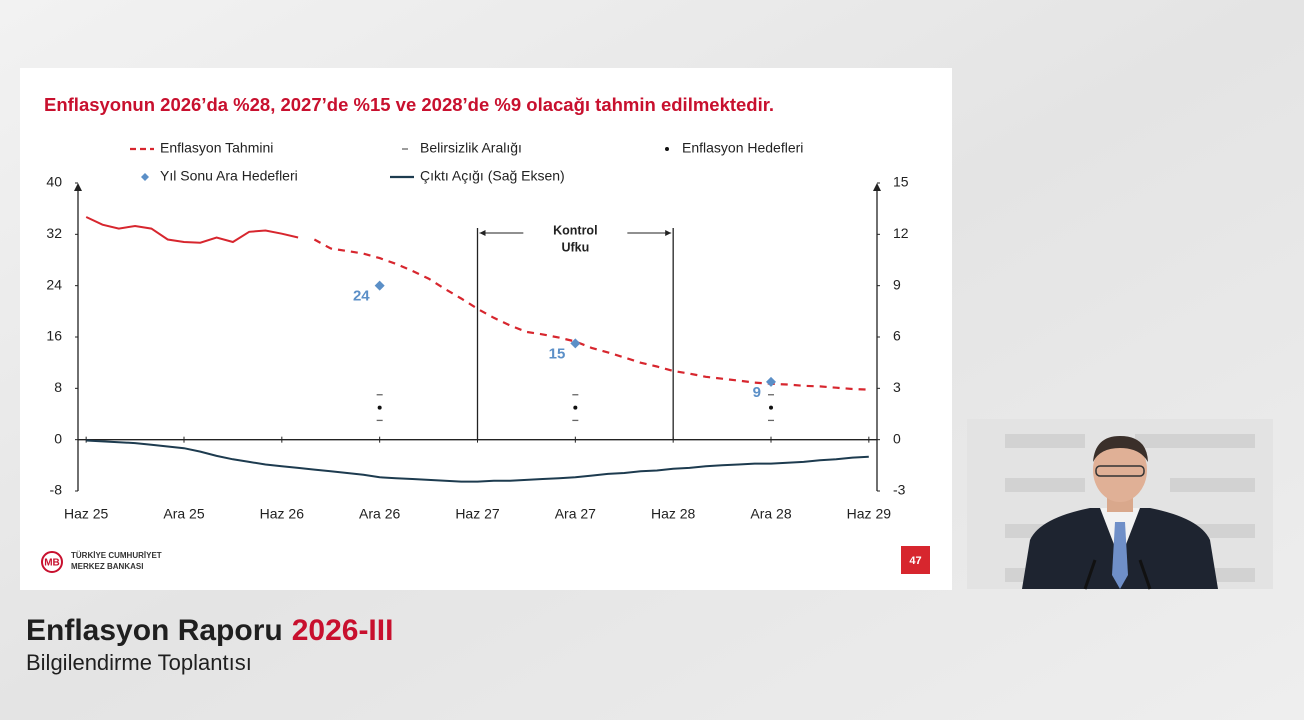 Image resolution: width=1304 pixels, height=720 pixels. I want to click on svg-text: MB, so click(52, 563).